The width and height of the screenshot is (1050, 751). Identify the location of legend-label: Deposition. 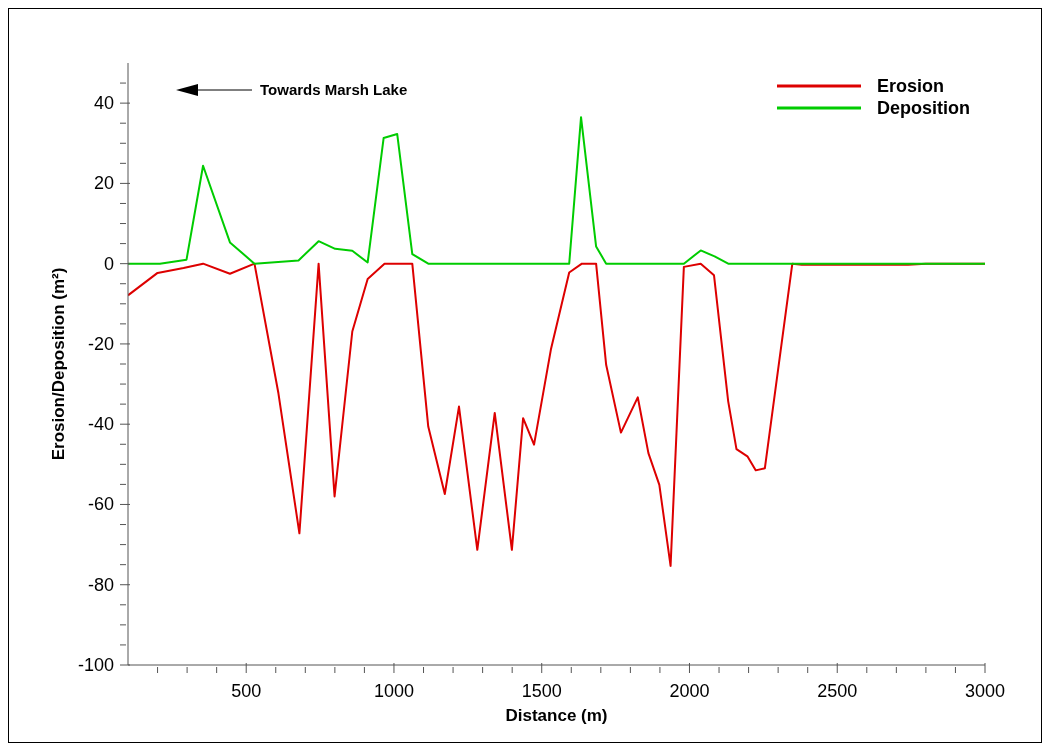
(923, 108).